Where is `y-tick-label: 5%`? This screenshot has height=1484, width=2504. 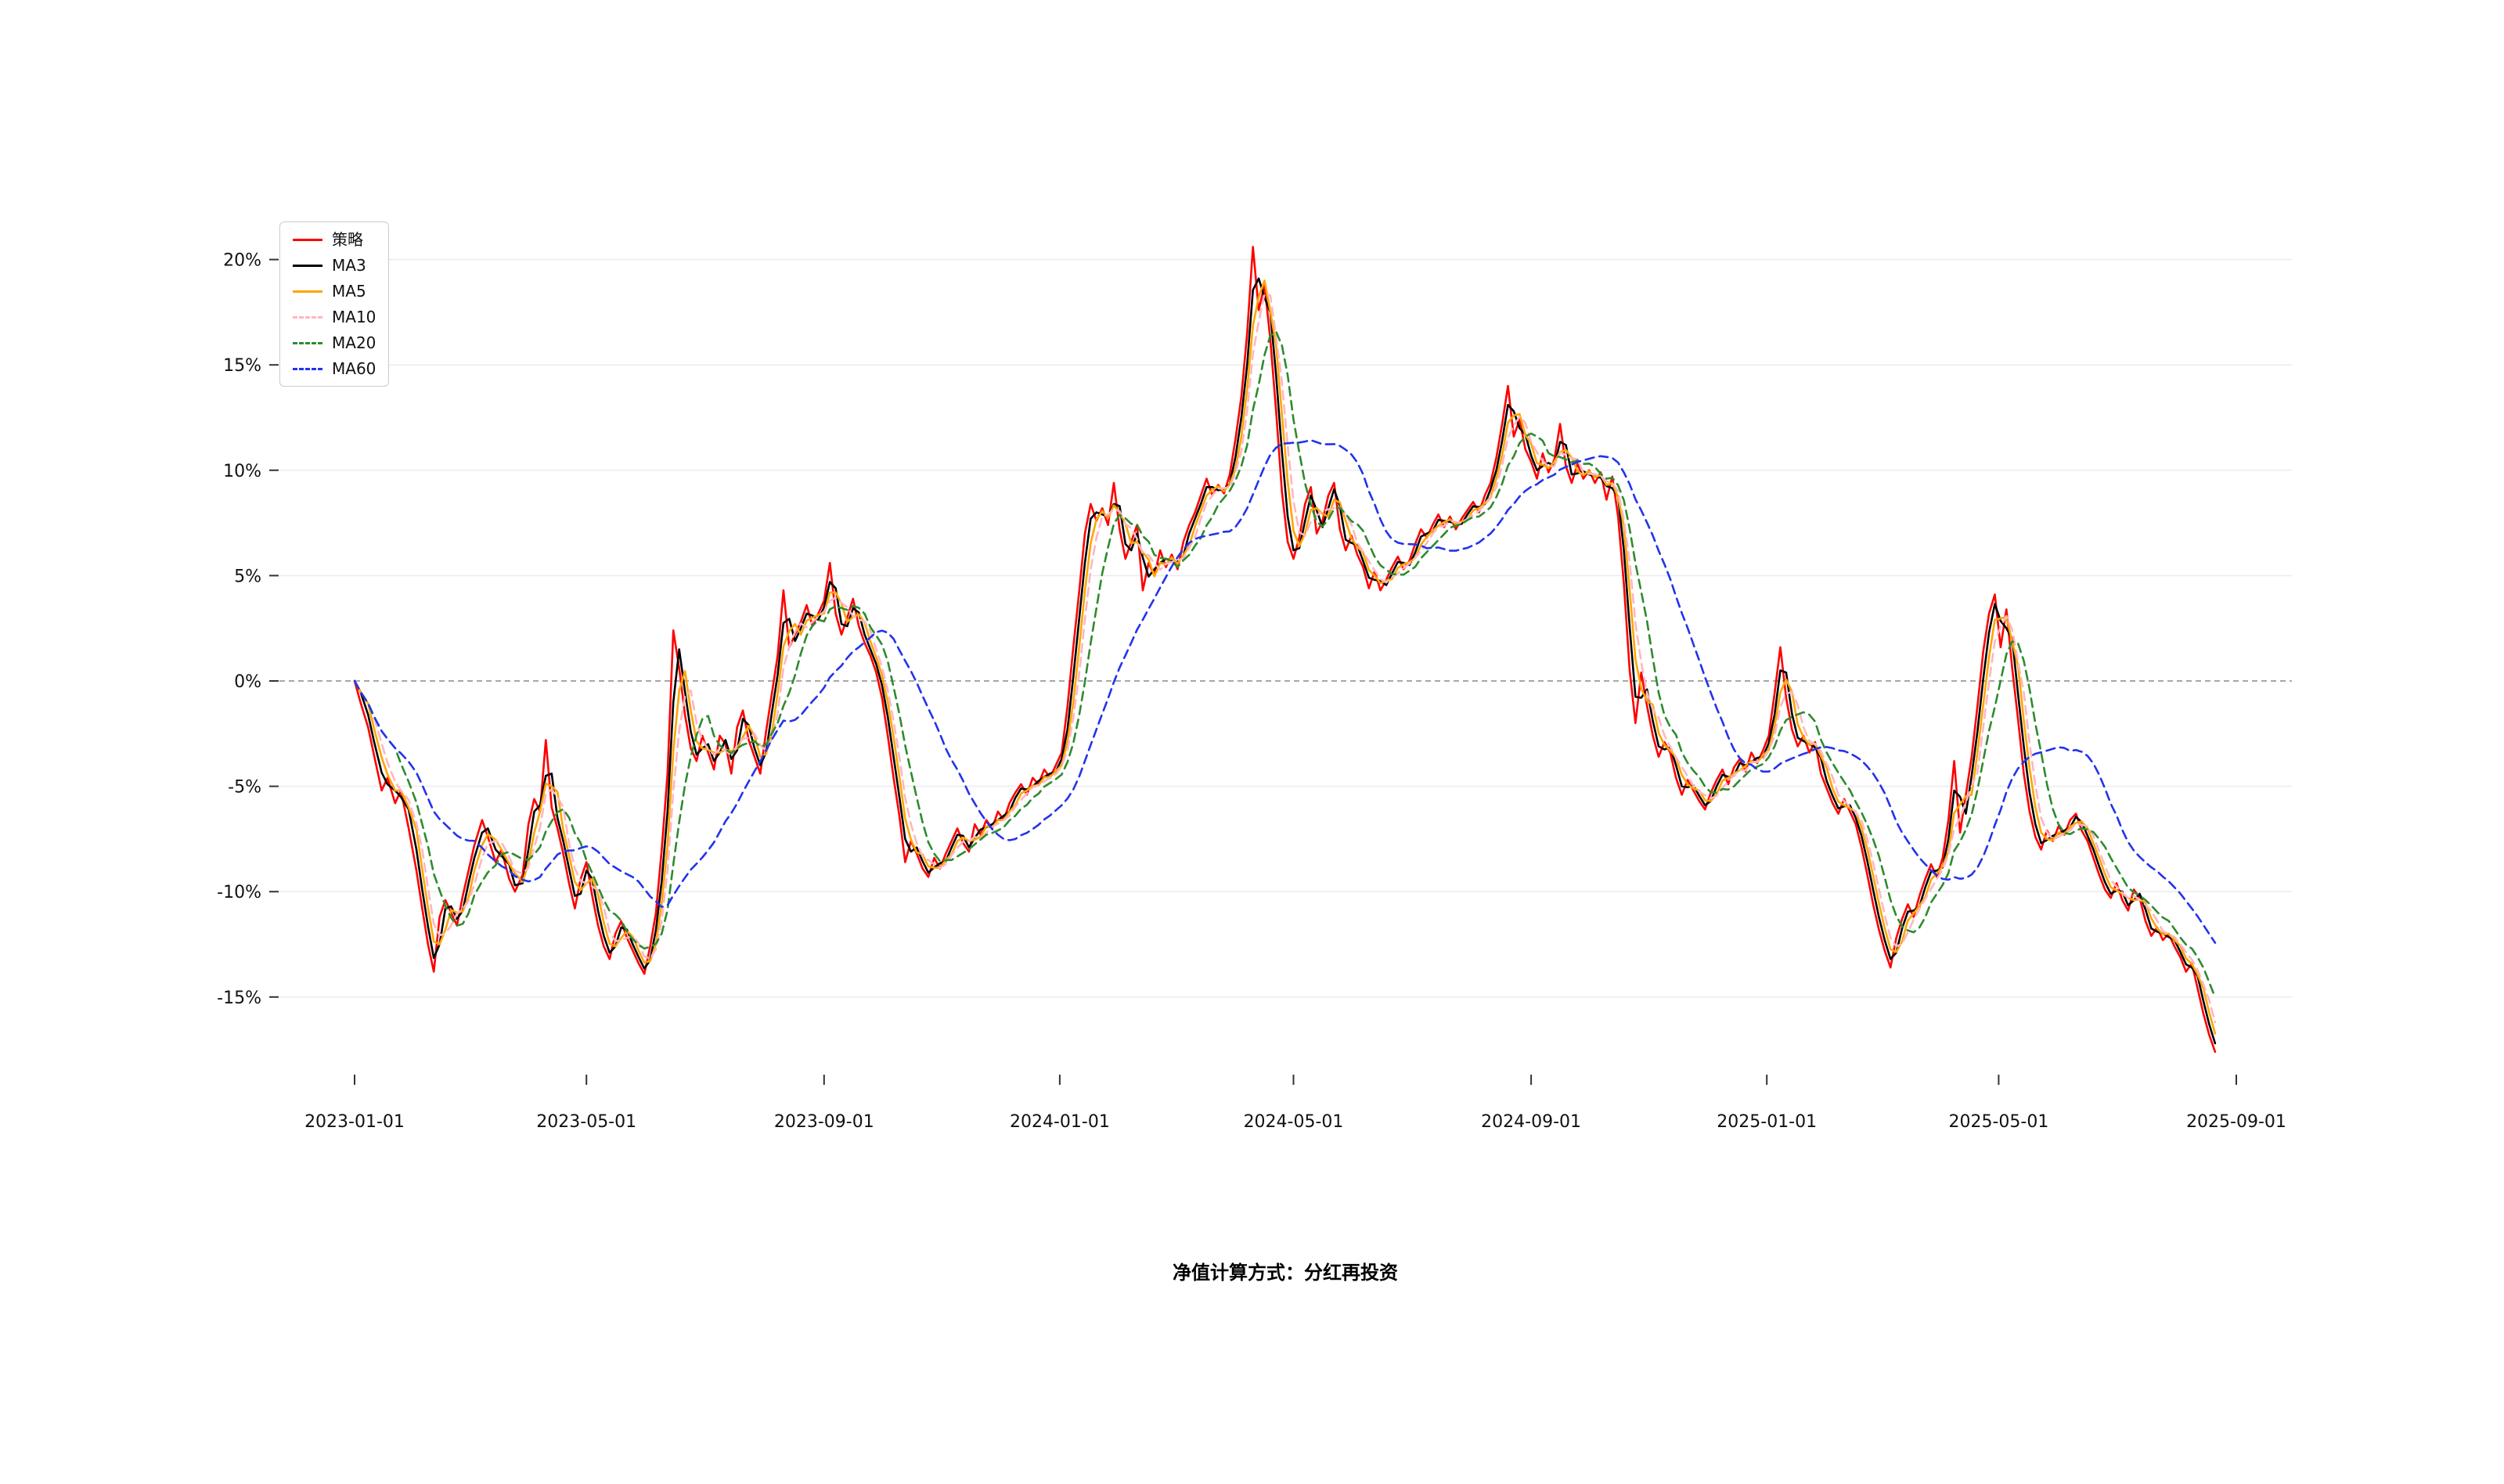
y-tick-label: 5% is located at coordinates (247, 577).